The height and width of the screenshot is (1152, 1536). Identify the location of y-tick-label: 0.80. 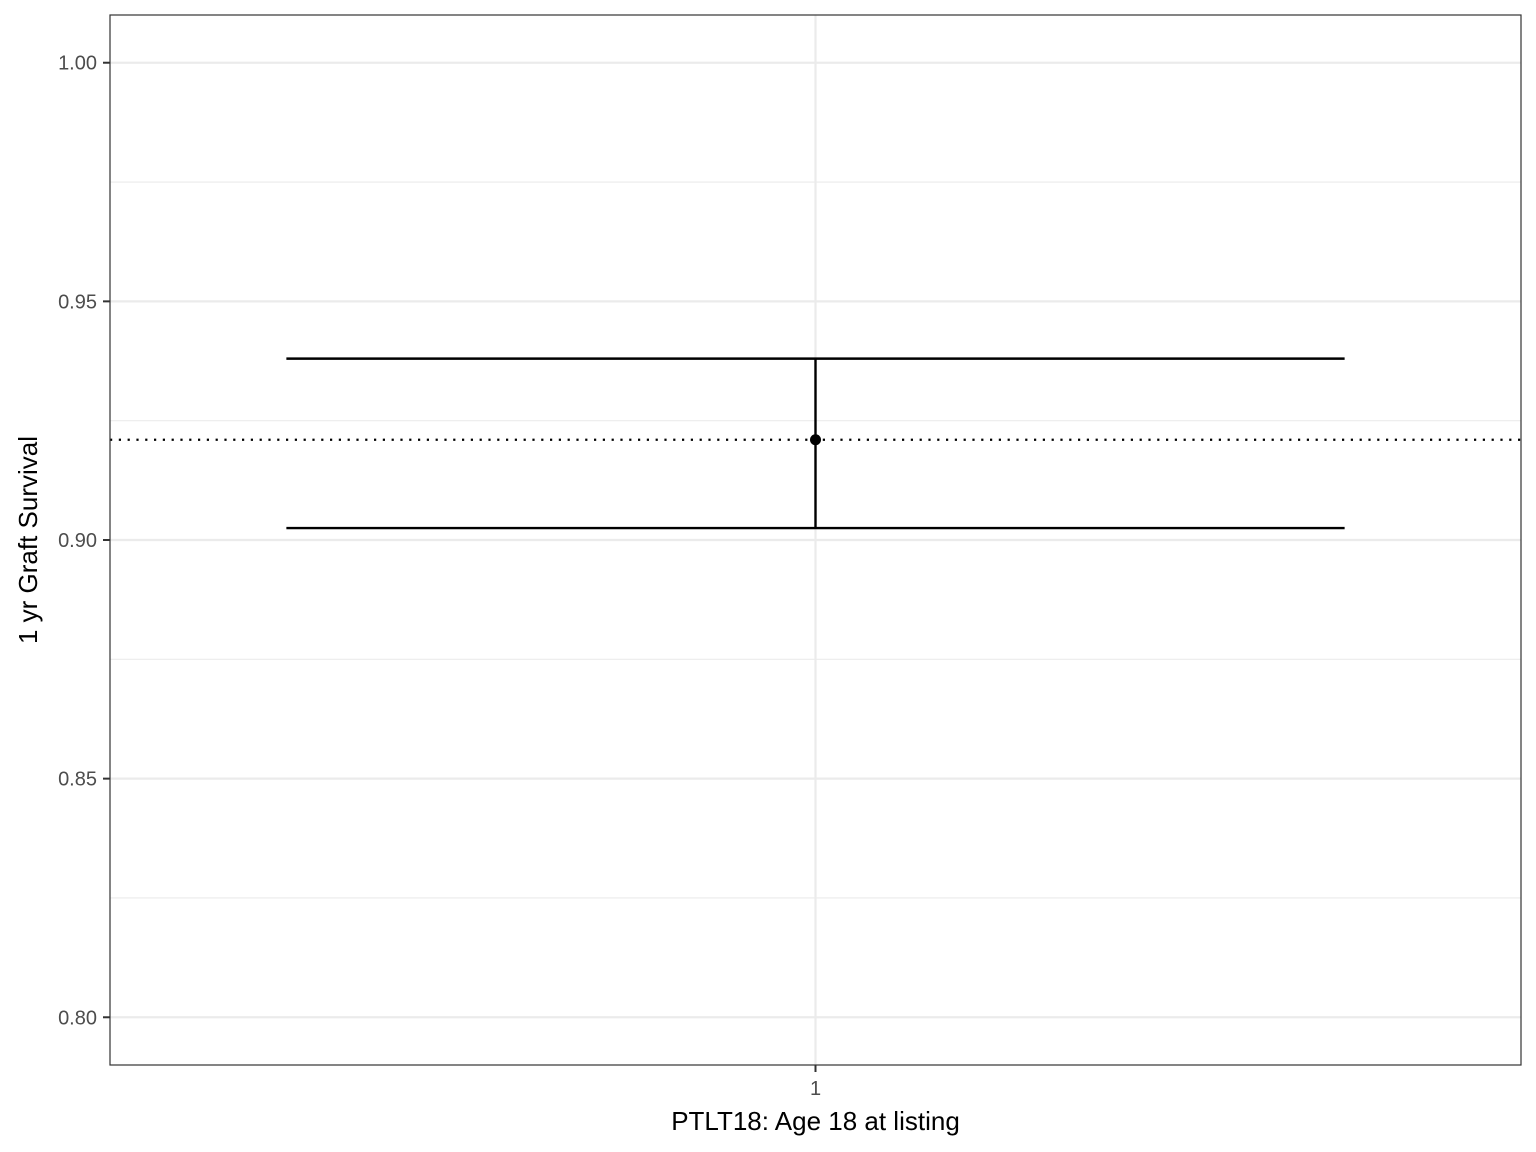
(77, 1018).